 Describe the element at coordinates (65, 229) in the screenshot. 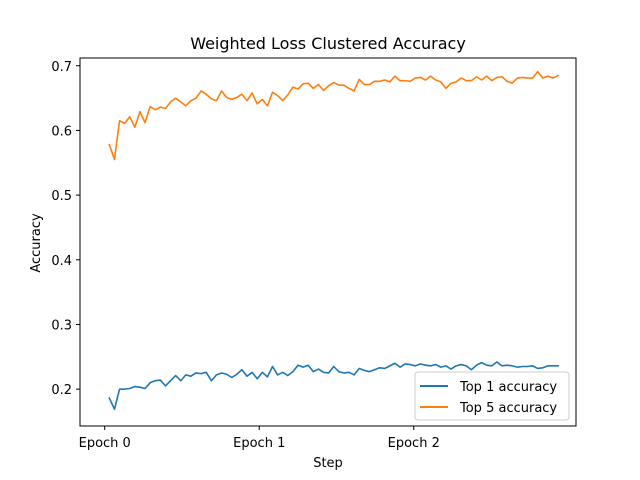

I see `y-axis: 0.2 0.3 0.4 0.5 0.6 0.7` at that location.